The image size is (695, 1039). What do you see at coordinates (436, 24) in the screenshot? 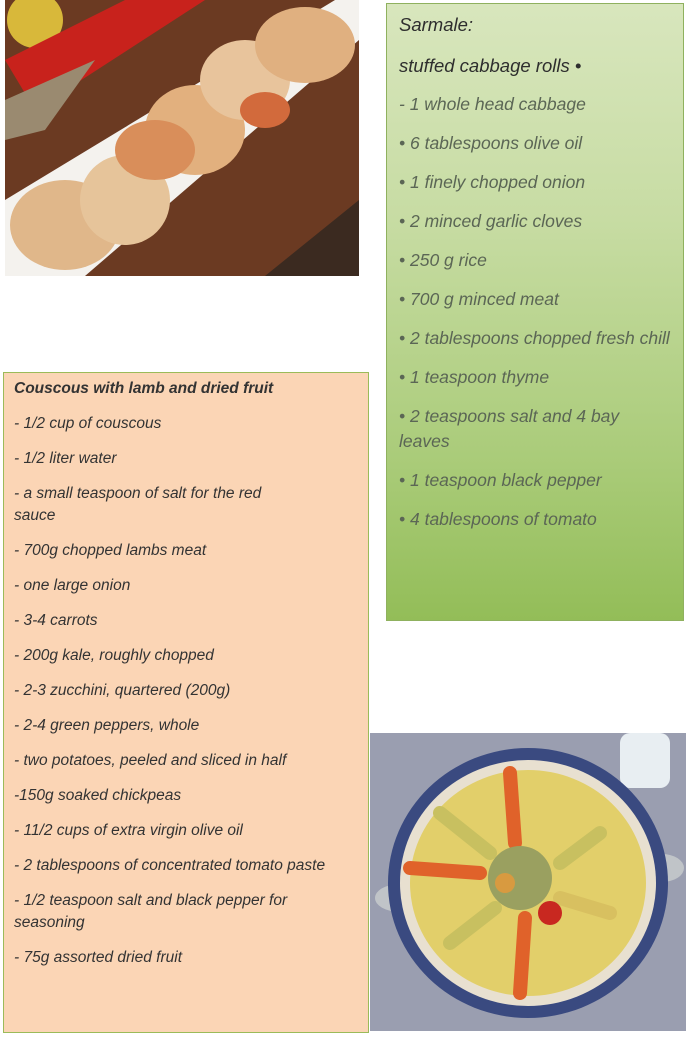
I see `sarmale-title: Sarmale:` at bounding box center [436, 24].